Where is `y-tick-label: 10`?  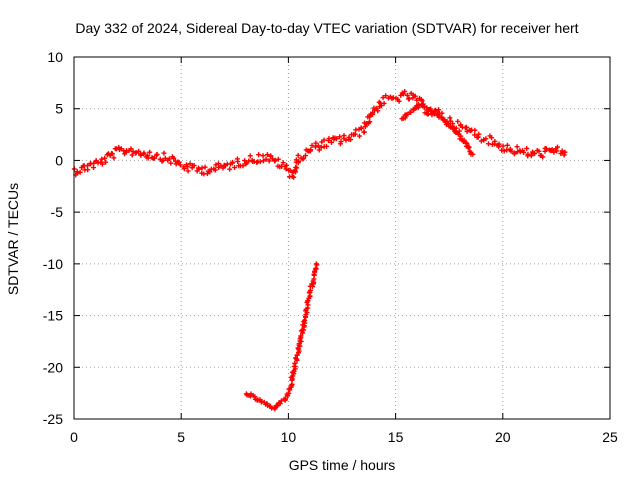 y-tick-label: 10 is located at coordinates (55, 57).